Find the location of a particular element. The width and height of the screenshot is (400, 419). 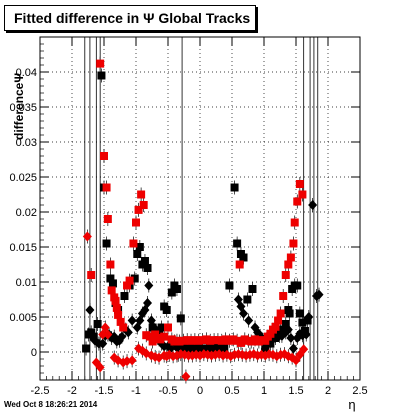

x-tick-label: 2.5 is located at coordinates (359, 391).